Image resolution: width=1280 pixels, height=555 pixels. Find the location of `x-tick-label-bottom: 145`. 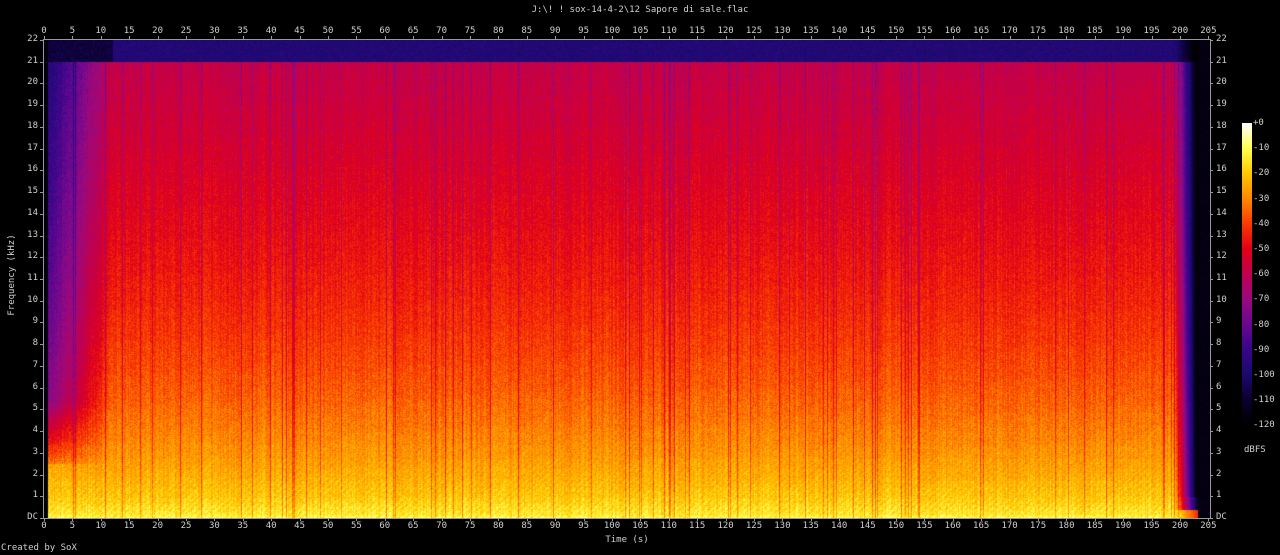

x-tick-label-bottom: 145 is located at coordinates (867, 526).